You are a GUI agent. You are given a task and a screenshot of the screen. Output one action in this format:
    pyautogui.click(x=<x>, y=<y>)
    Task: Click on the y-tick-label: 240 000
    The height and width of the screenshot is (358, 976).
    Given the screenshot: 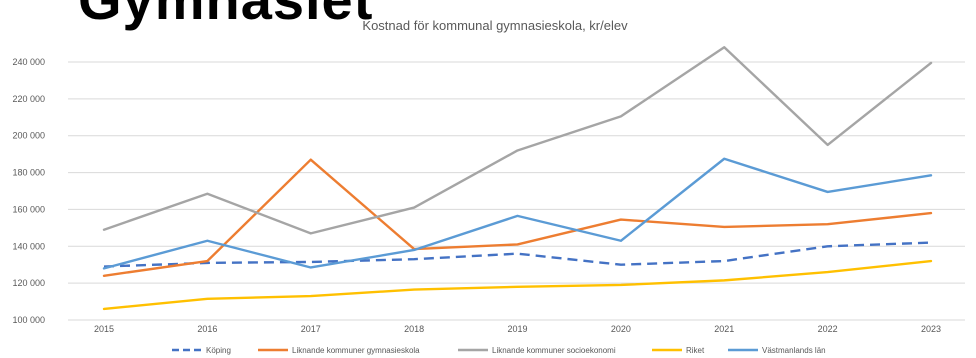 What is the action you would take?
    pyautogui.click(x=28, y=62)
    